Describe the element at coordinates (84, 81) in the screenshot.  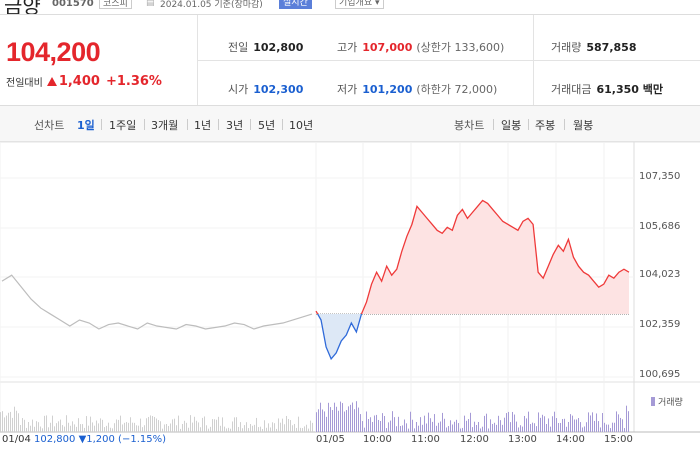
I see `price-change: 전일대비 1,400 +1.36%` at that location.